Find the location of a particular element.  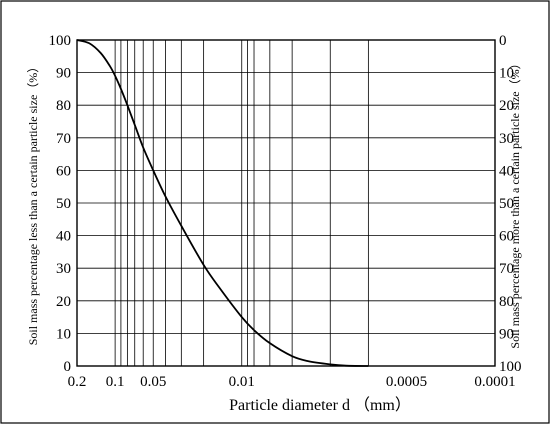

right-tick-label: 50 is located at coordinates (506, 204).